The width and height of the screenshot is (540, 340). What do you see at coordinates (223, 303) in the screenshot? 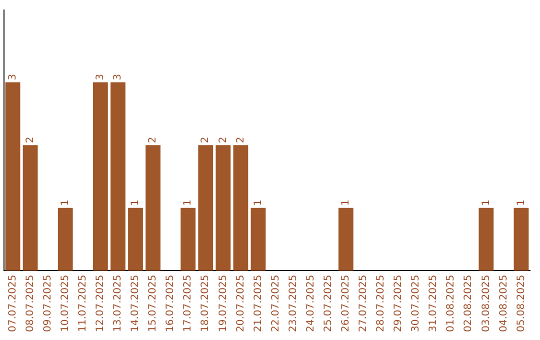
I see `x-tick-label: 19.07.2025` at bounding box center [223, 303].